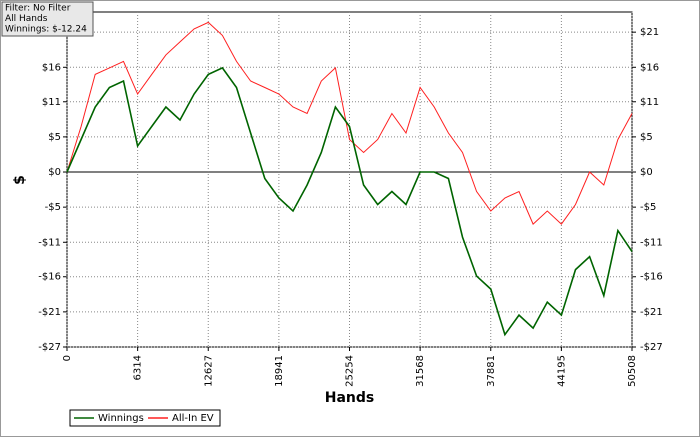  What do you see at coordinates (646, 137) in the screenshot?
I see `y2-tick-label: $5` at bounding box center [646, 137].